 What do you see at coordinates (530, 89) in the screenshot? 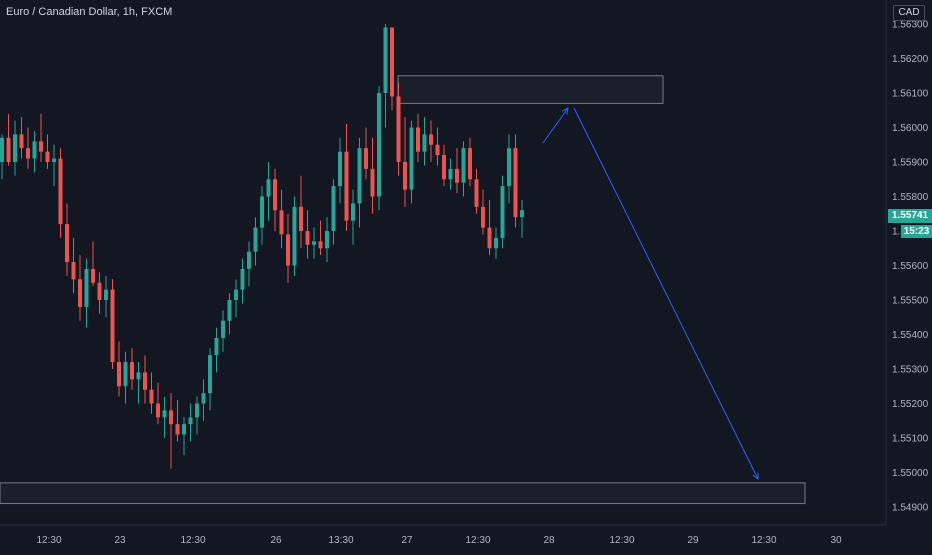
I see `supply-zone` at bounding box center [530, 89].